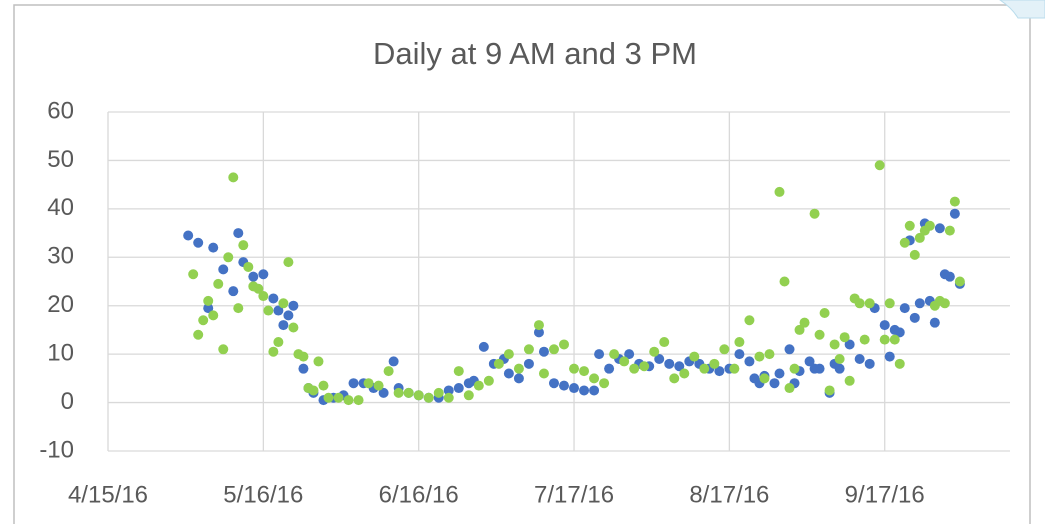  Describe the element at coordinates (729, 494) in the screenshot. I see `x-tick-label: 8/17/16` at that location.